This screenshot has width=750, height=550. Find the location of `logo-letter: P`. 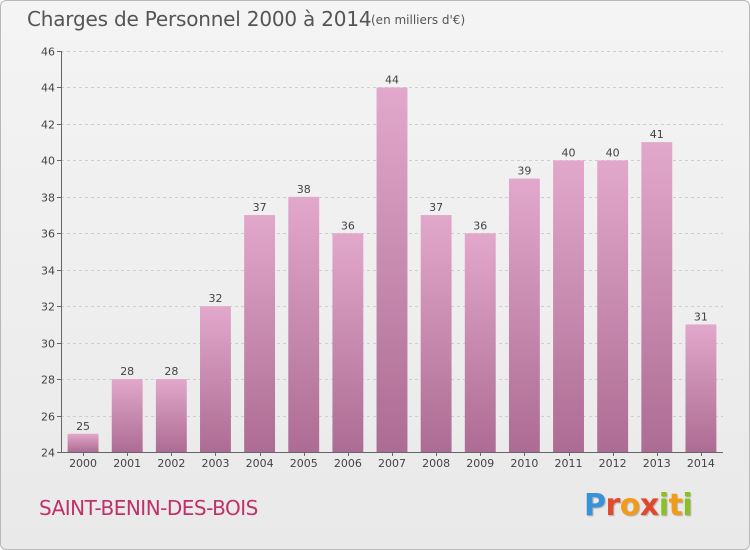

logo-letter: P is located at coordinates (595, 505).